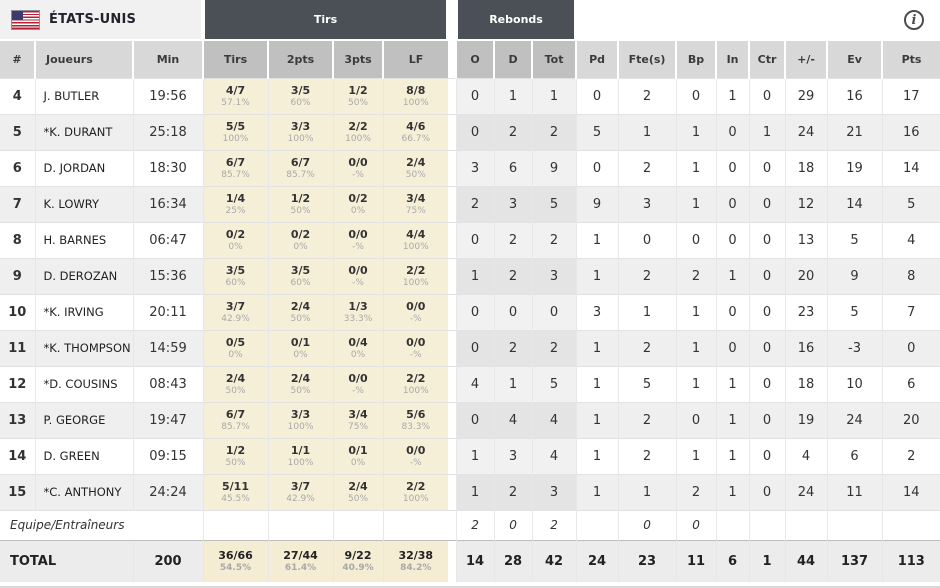  What do you see at coordinates (416, 138) in the screenshot?
I see `shot-percentage: 66.7%` at bounding box center [416, 138].